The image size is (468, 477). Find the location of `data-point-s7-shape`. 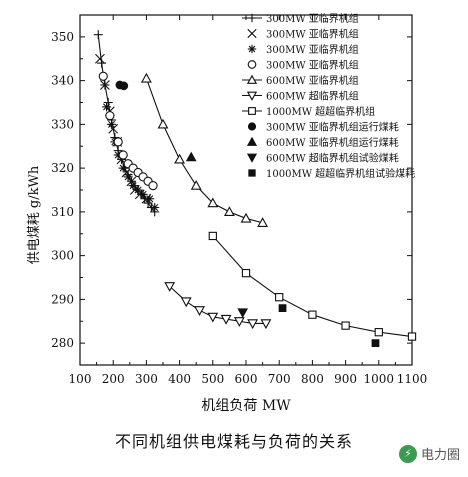

data-point-s7-shape is located at coordinates (124, 86).